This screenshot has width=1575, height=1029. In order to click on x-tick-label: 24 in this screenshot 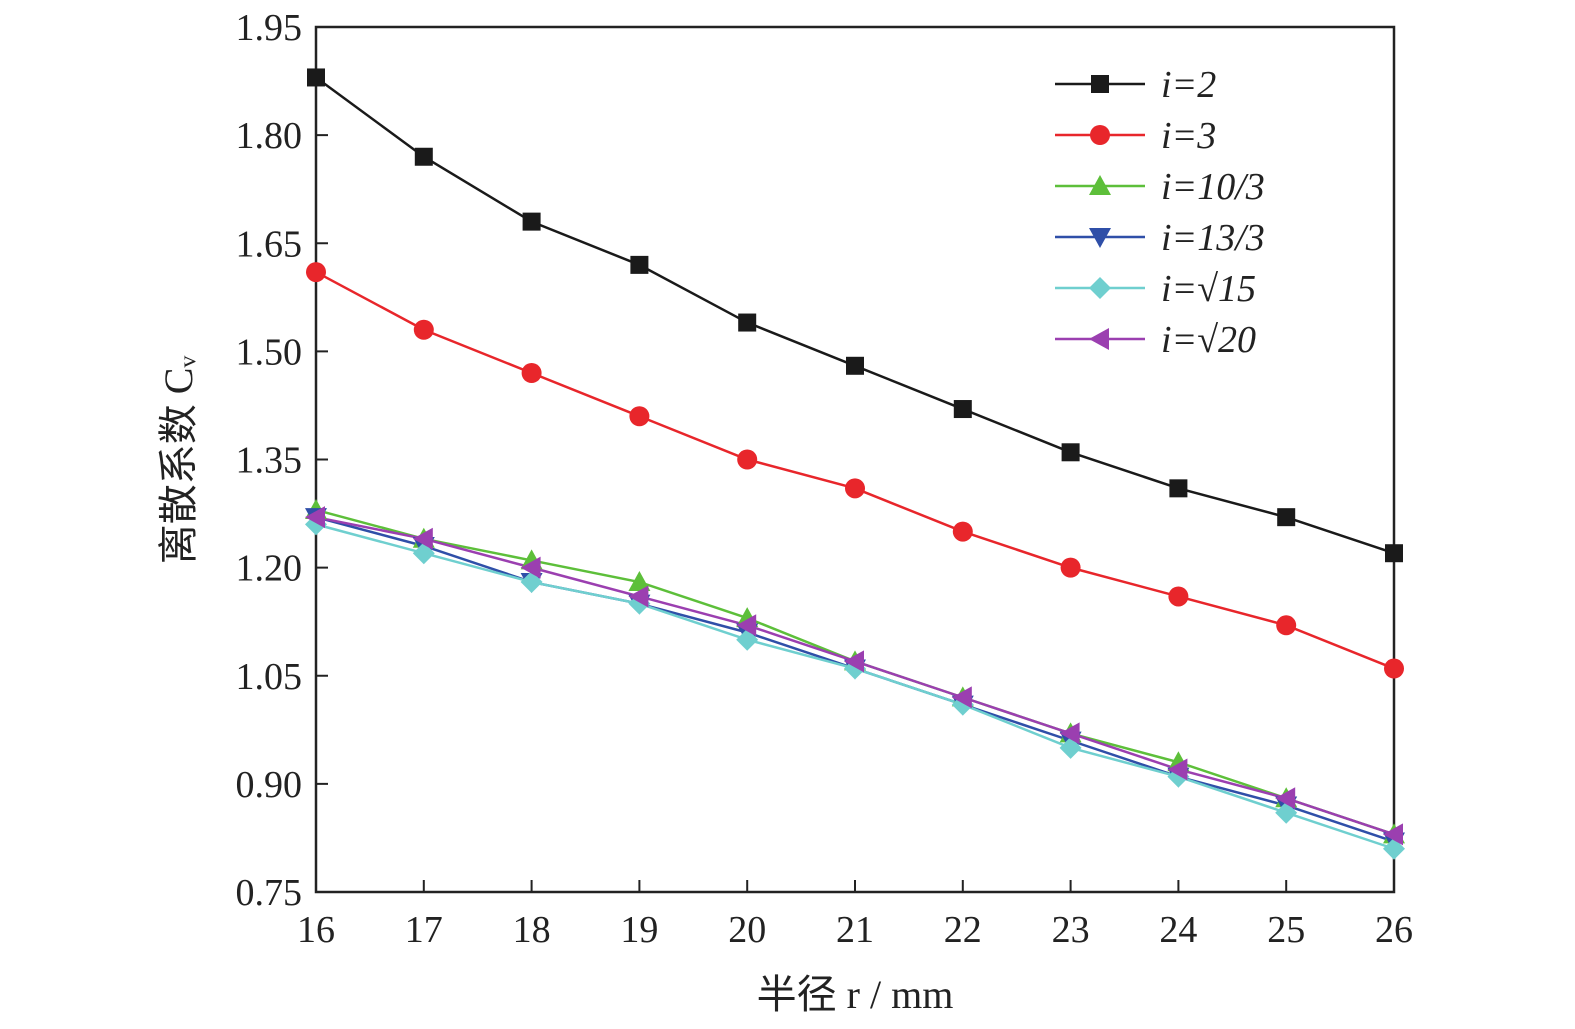, I will do `click(1178, 930)`.